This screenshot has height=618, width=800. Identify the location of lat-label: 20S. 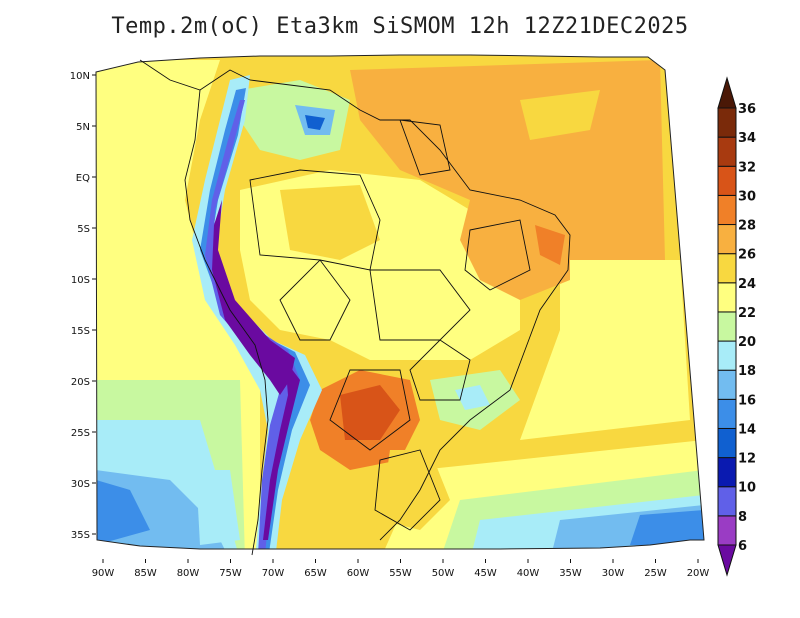
(80, 382).